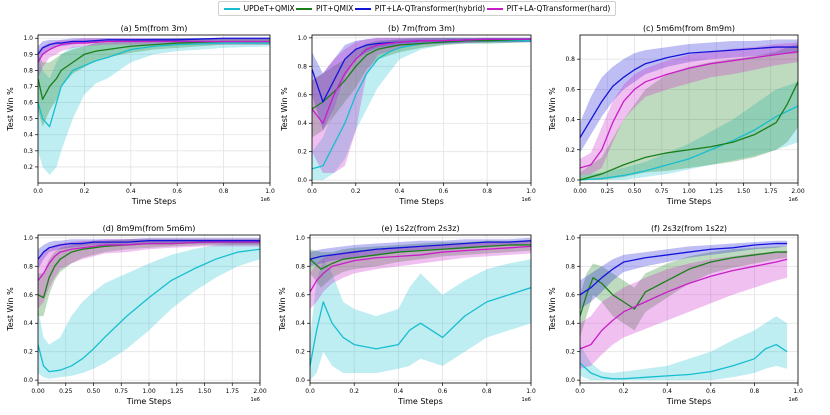 The height and width of the screenshot is (415, 830). Describe the element at coordinates (28, 54) in the screenshot. I see `y-tick-label: 0.9` at that location.